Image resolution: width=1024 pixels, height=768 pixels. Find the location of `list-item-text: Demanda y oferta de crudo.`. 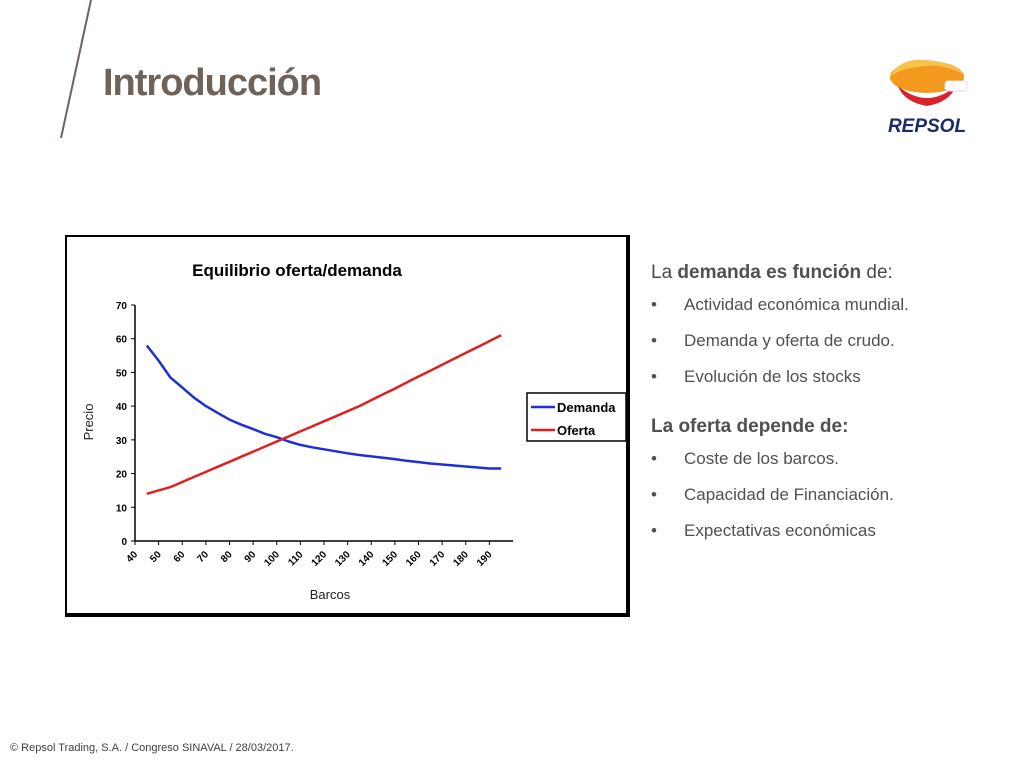

list-item-text: Demanda y oferta de crudo. is located at coordinates (789, 340).